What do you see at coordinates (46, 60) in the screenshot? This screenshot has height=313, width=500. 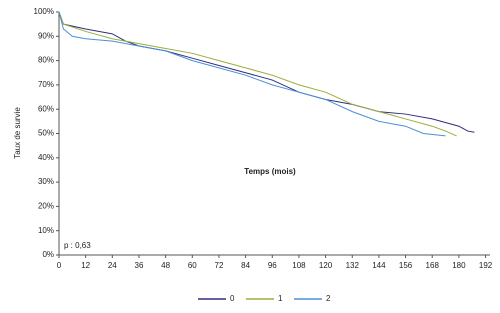 I see `y-tick-label: 80%` at bounding box center [46, 60].